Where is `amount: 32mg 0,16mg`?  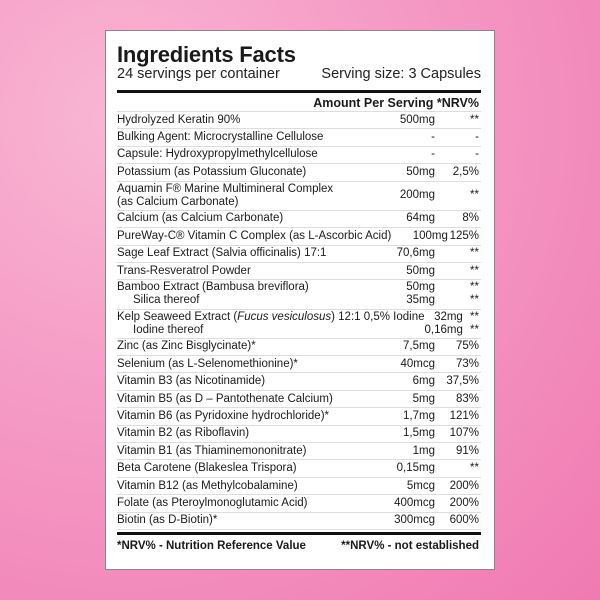 amount: 32mg 0,16mg is located at coordinates (443, 324).